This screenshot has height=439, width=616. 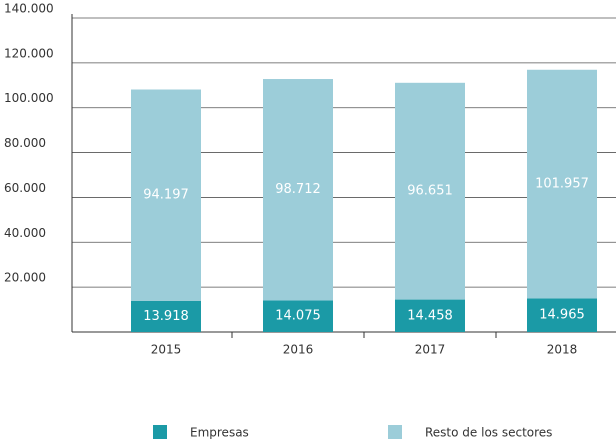 I want to click on y-tick-label: 140.000, so click(x=29, y=9).